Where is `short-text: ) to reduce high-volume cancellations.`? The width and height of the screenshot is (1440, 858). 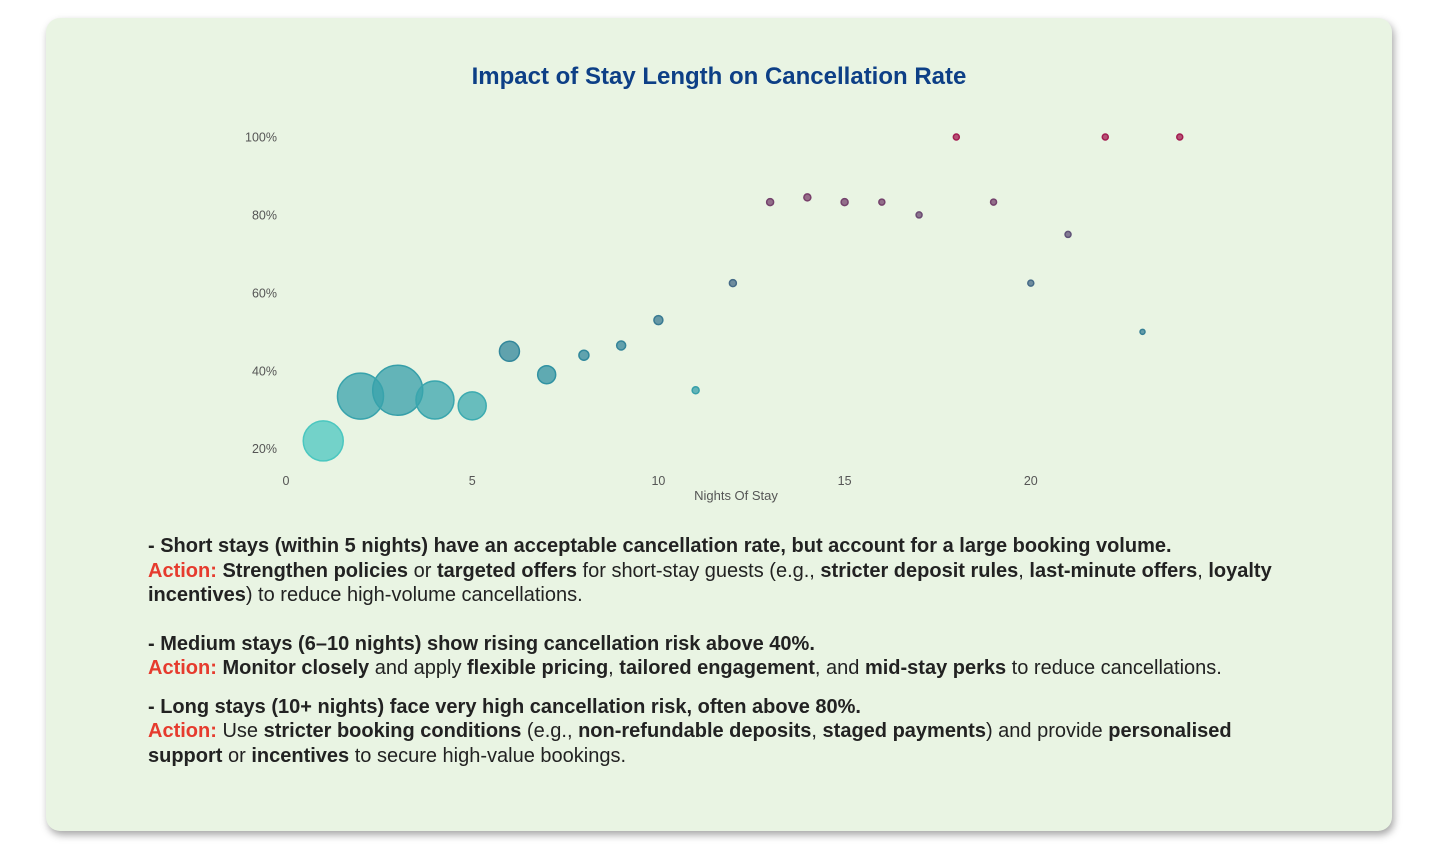
short-text: ) to reduce high-volume cancellations. is located at coordinates (414, 595).